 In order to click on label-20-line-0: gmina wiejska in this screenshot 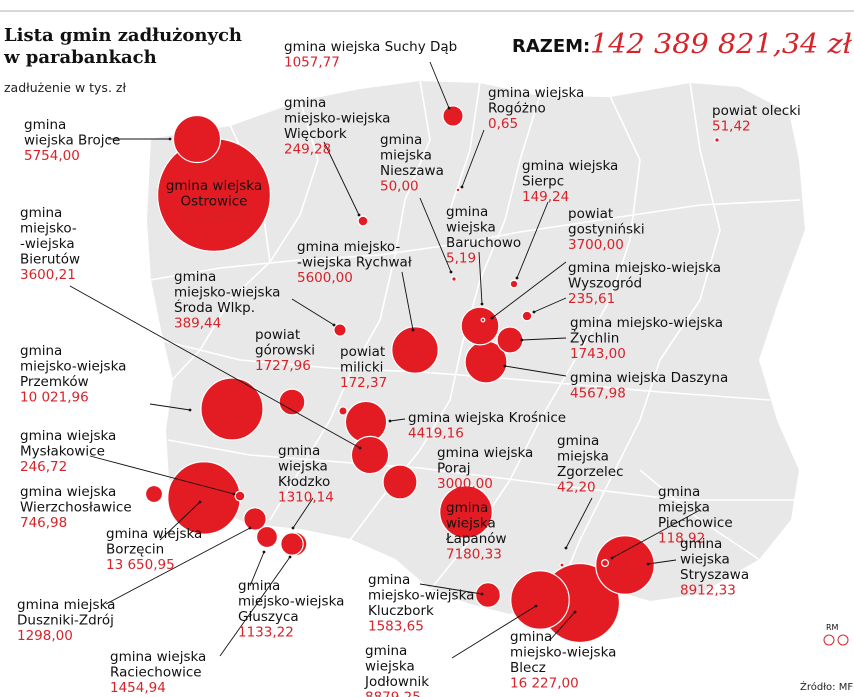, I will do `click(68, 436)`.